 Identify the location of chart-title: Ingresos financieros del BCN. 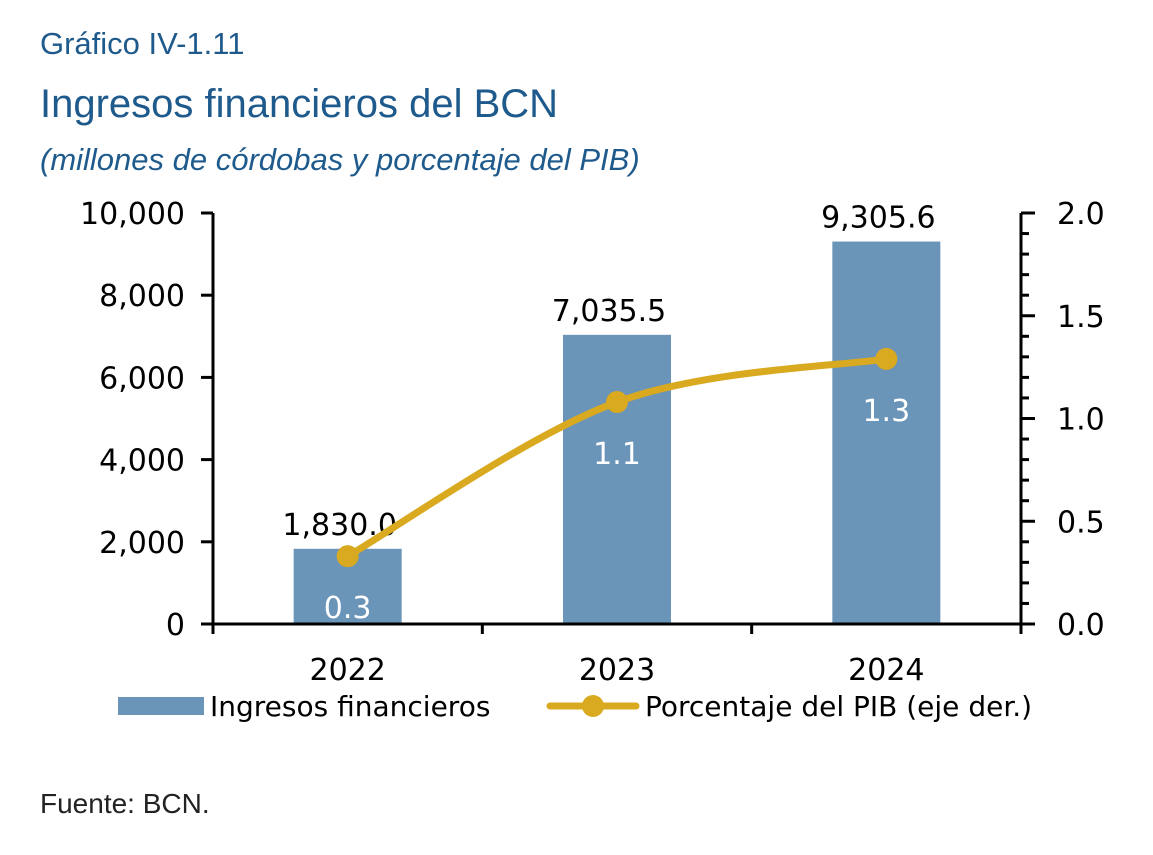
(299, 104).